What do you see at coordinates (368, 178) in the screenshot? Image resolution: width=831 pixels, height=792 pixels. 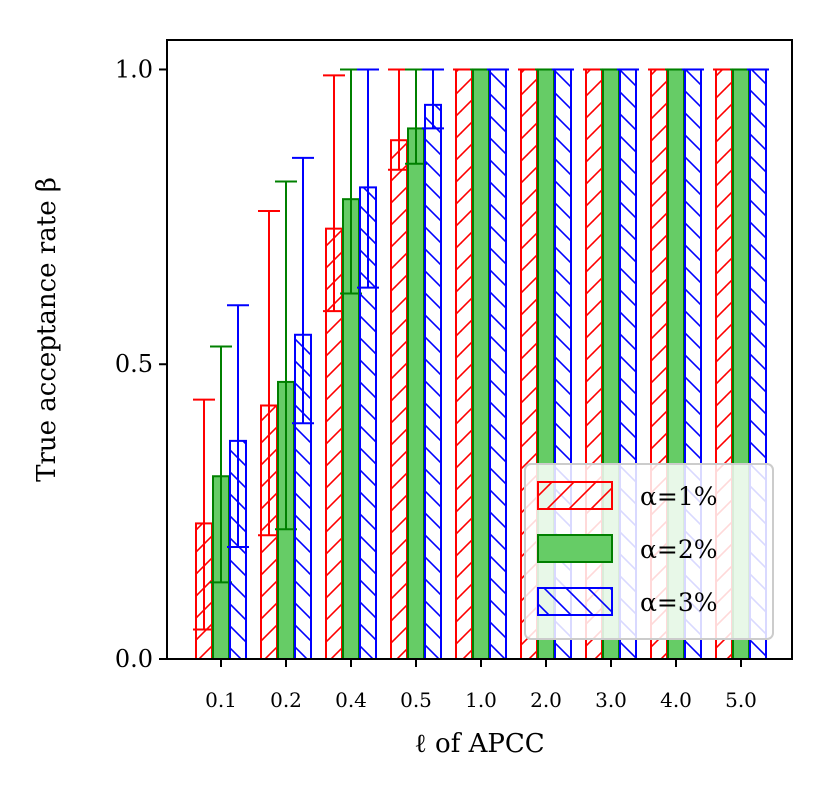 I see `error-bar-3-0.4` at bounding box center [368, 178].